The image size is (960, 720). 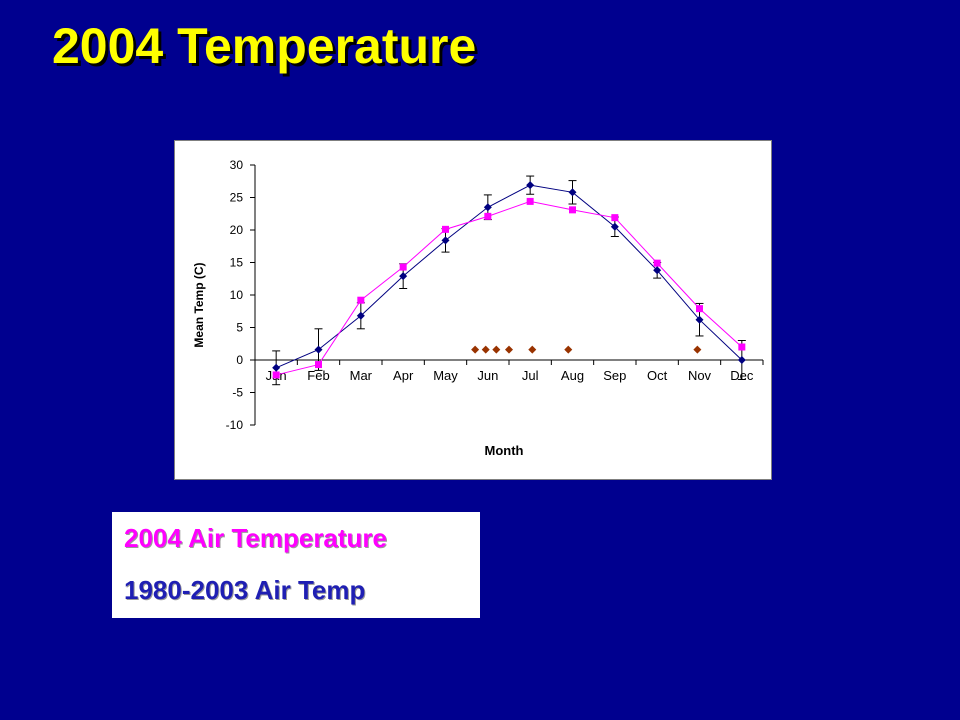 I want to click on x-tick-label: May, so click(x=445, y=375).